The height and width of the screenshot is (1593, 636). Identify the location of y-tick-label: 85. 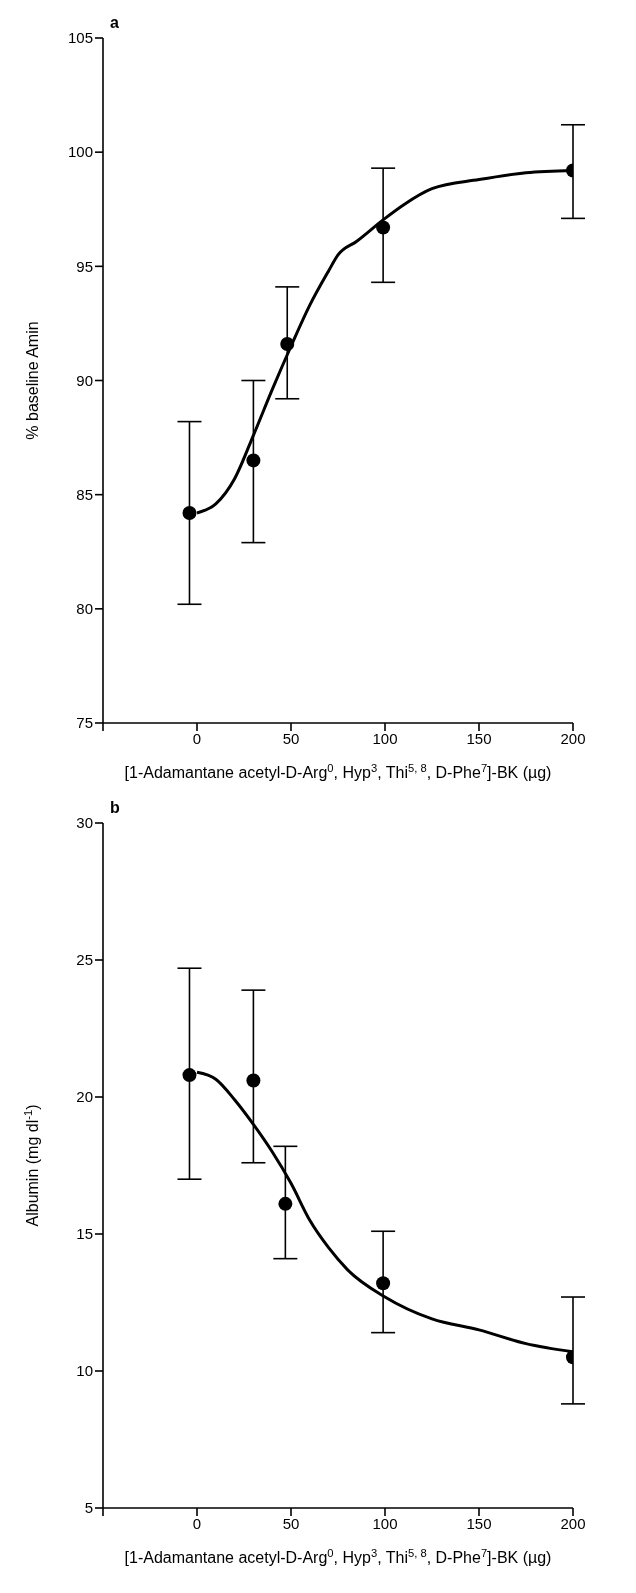
(84, 494).